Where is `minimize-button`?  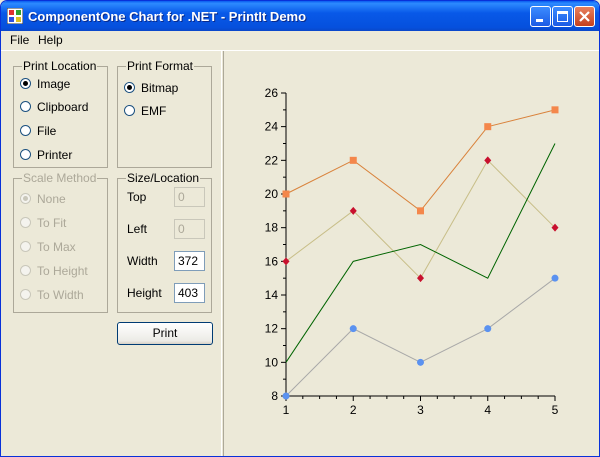
minimize-button is located at coordinates (540, 16).